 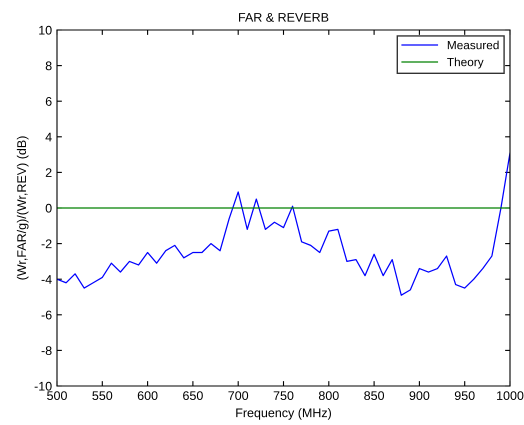 I want to click on x-tick-label: 600, so click(x=148, y=395).